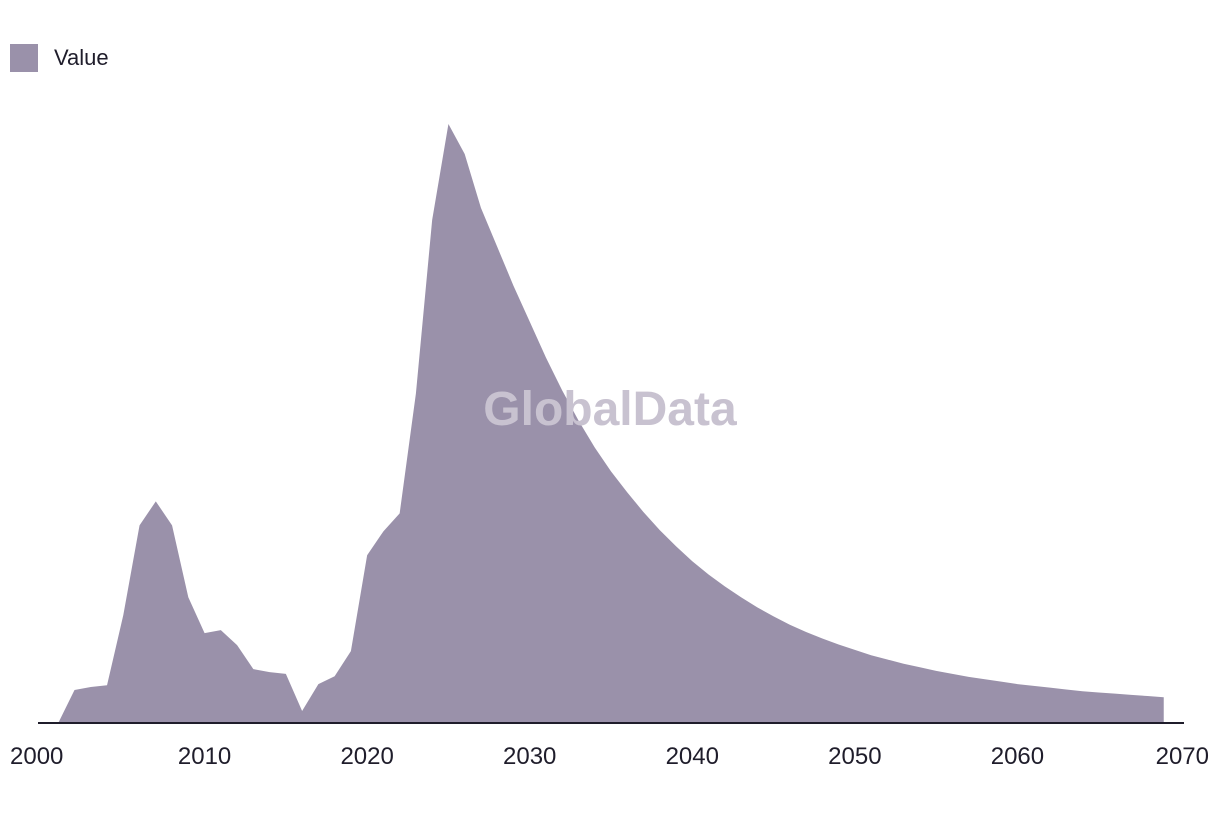  Describe the element at coordinates (366, 756) in the screenshot. I see `x-tick-label: 2020` at that location.